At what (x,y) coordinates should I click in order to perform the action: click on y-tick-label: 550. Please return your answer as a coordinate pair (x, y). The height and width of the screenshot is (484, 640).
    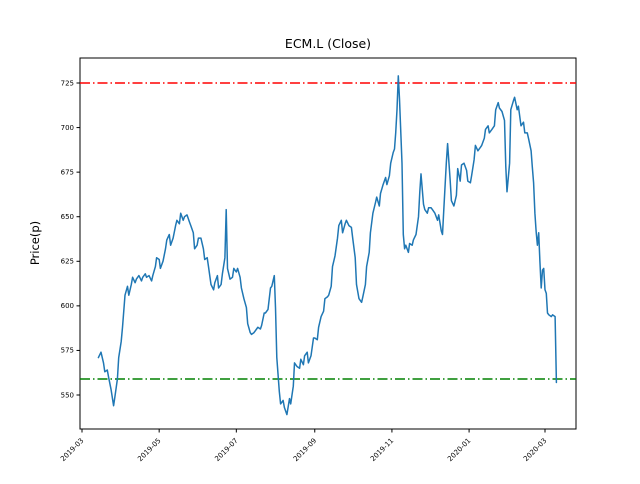
    Looking at the image, I should click on (67, 395).